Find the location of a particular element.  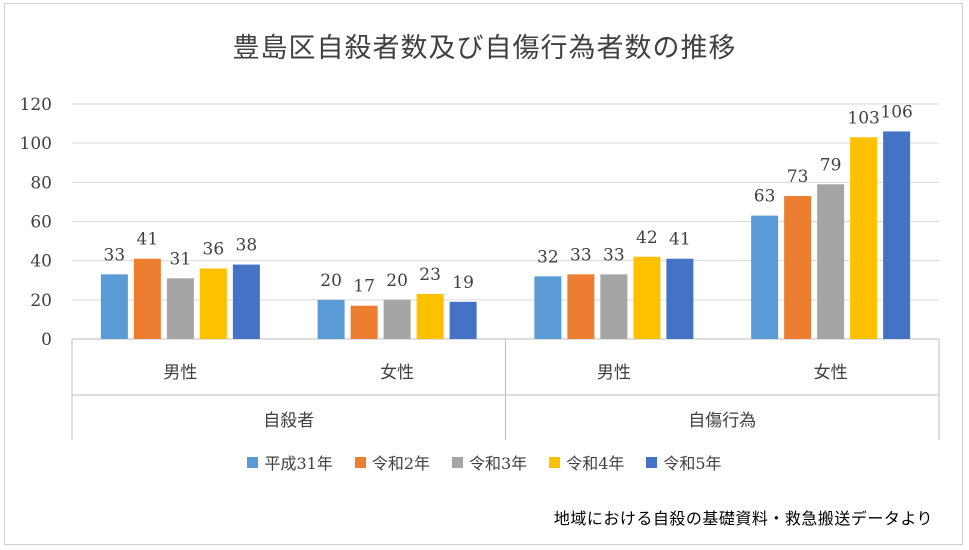

y-tick-label: 20 is located at coordinates (41, 301).